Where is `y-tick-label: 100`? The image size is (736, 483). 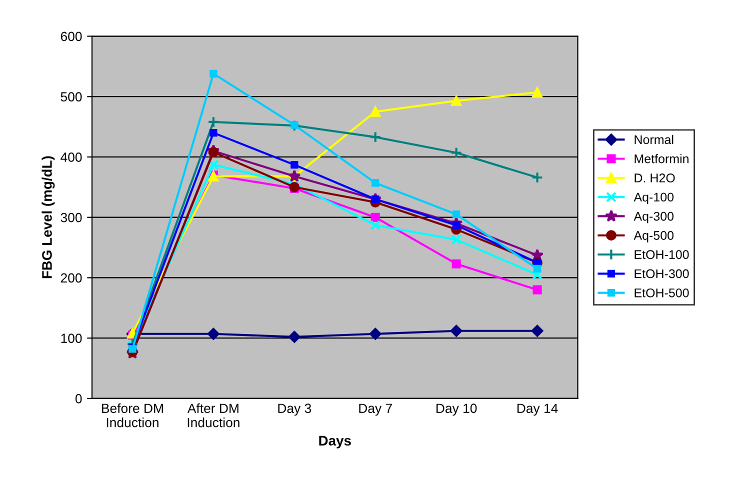
y-tick-label: 100 is located at coordinates (71, 339).